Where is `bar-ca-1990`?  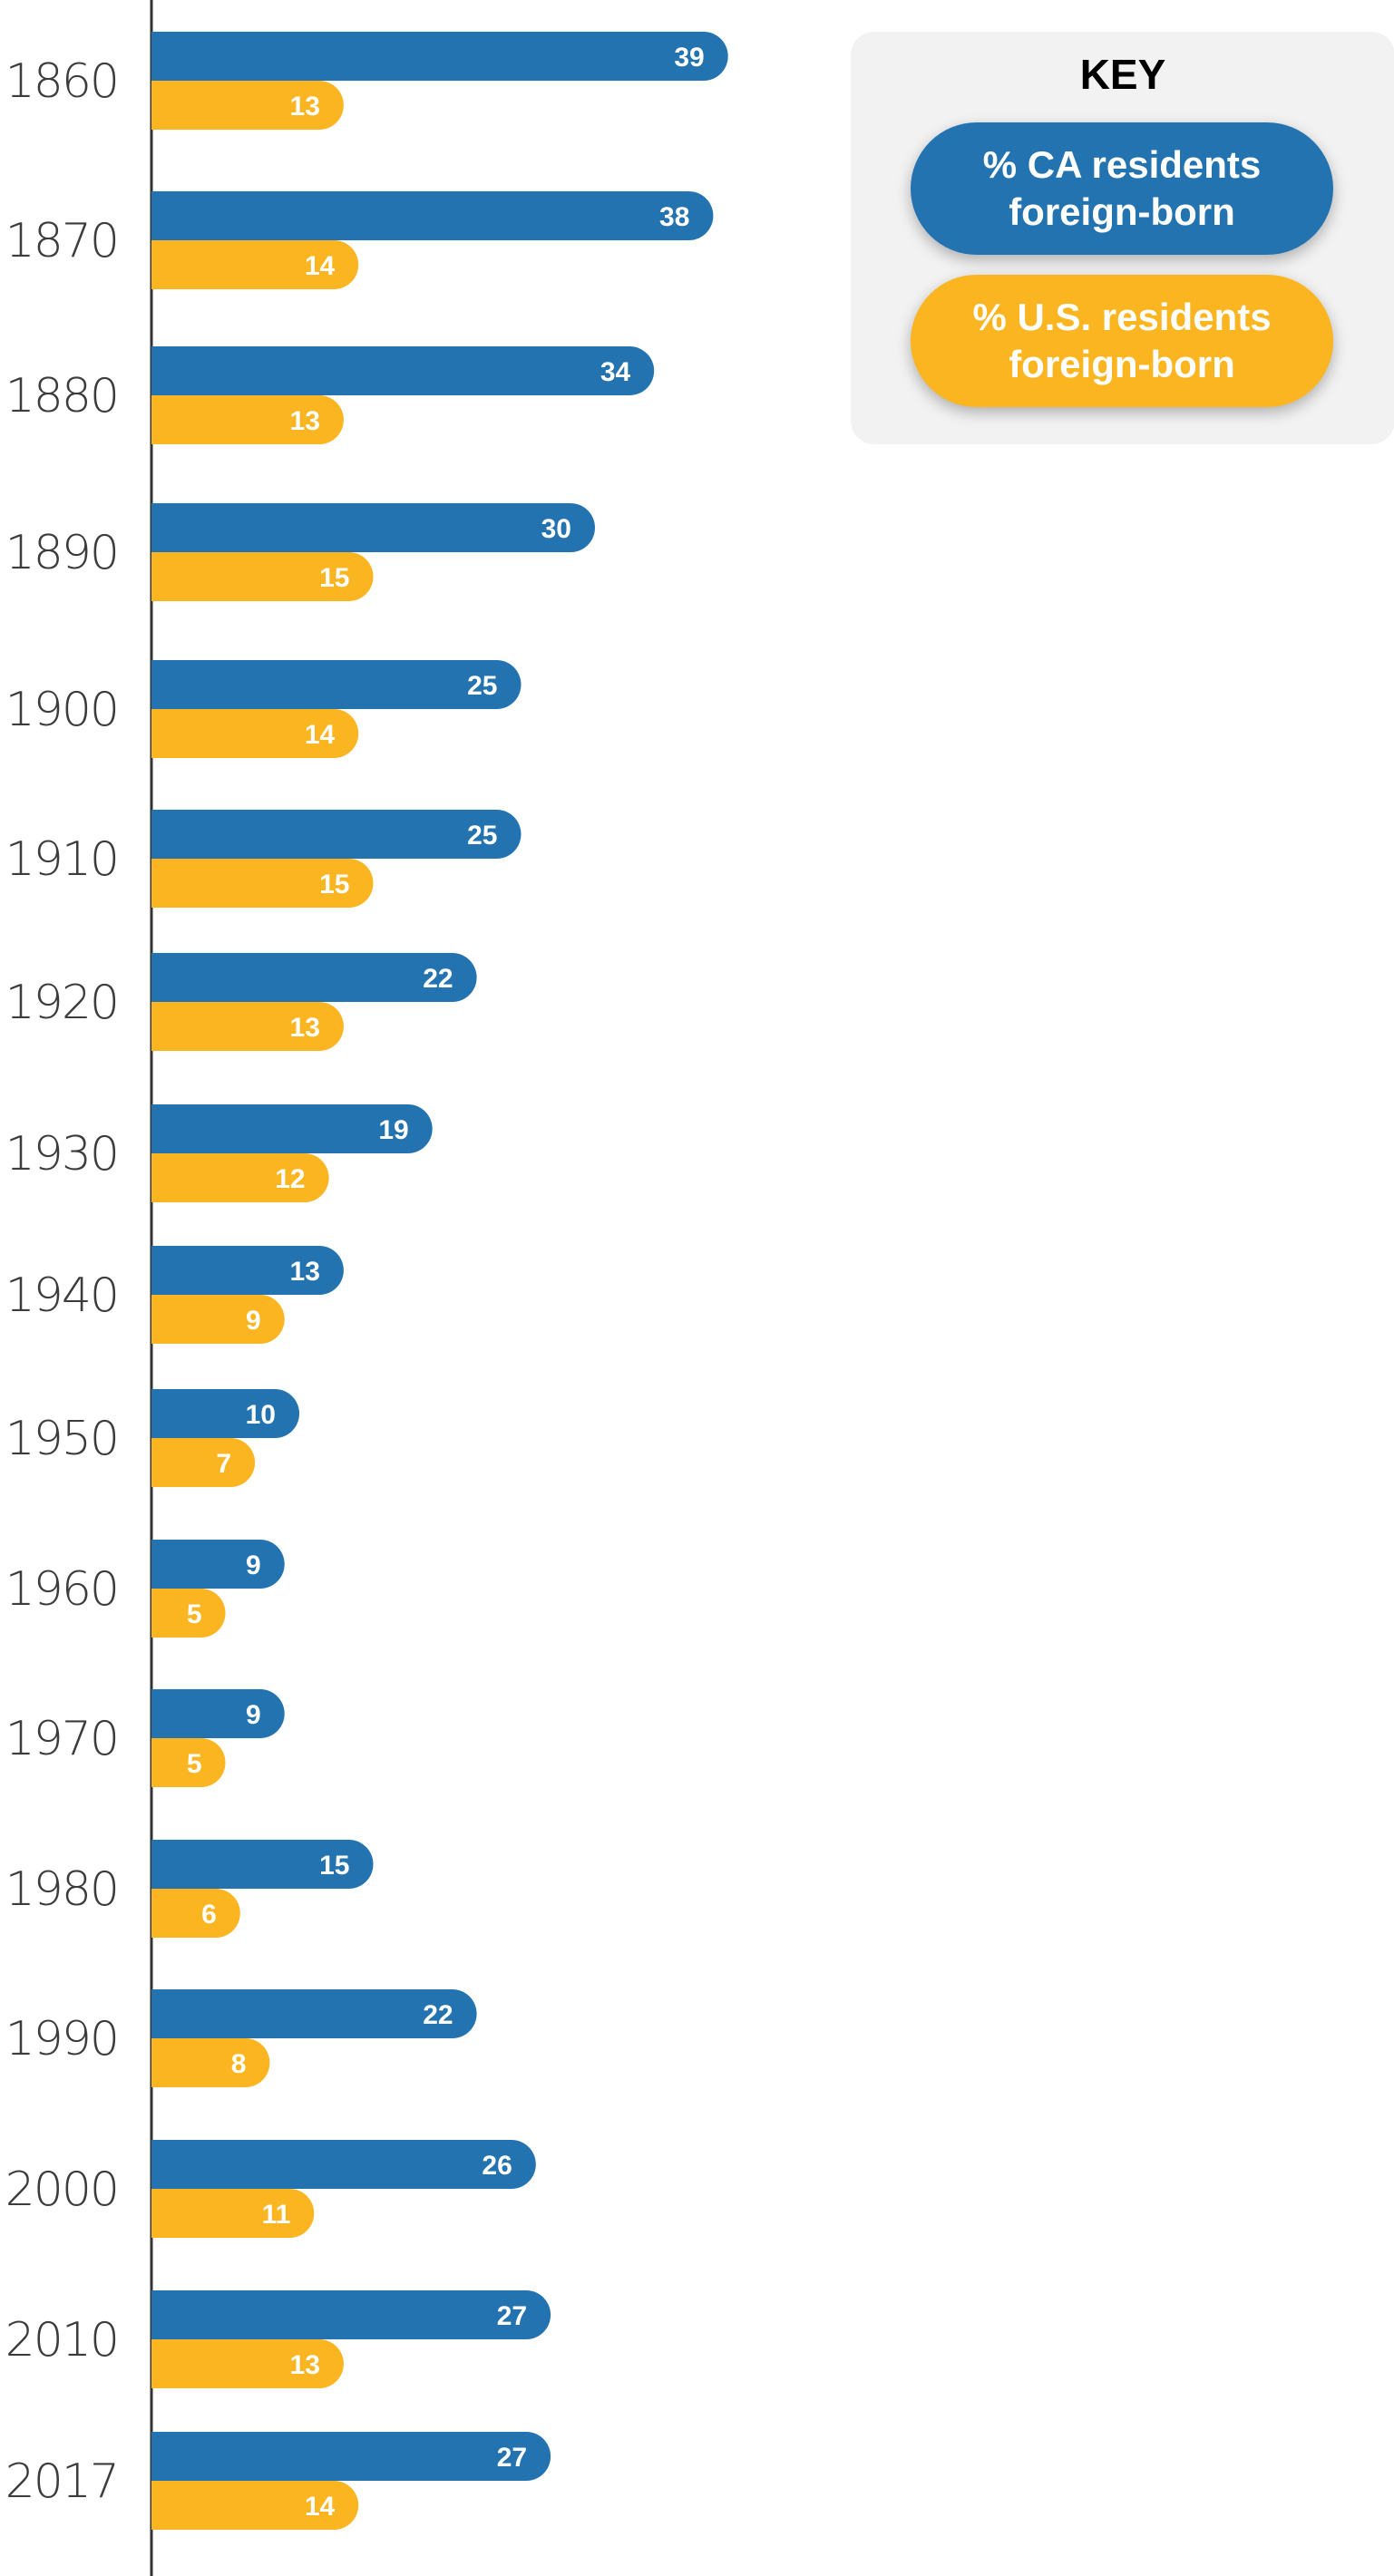
bar-ca-1990 is located at coordinates (314, 2013).